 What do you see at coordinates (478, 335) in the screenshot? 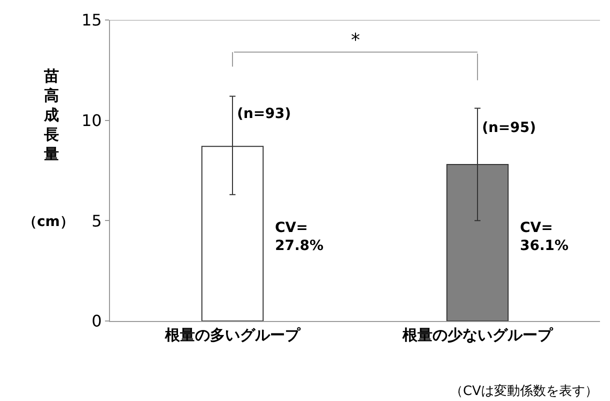
I see `x-tick-label: 根量の少ないグループ` at bounding box center [478, 335].